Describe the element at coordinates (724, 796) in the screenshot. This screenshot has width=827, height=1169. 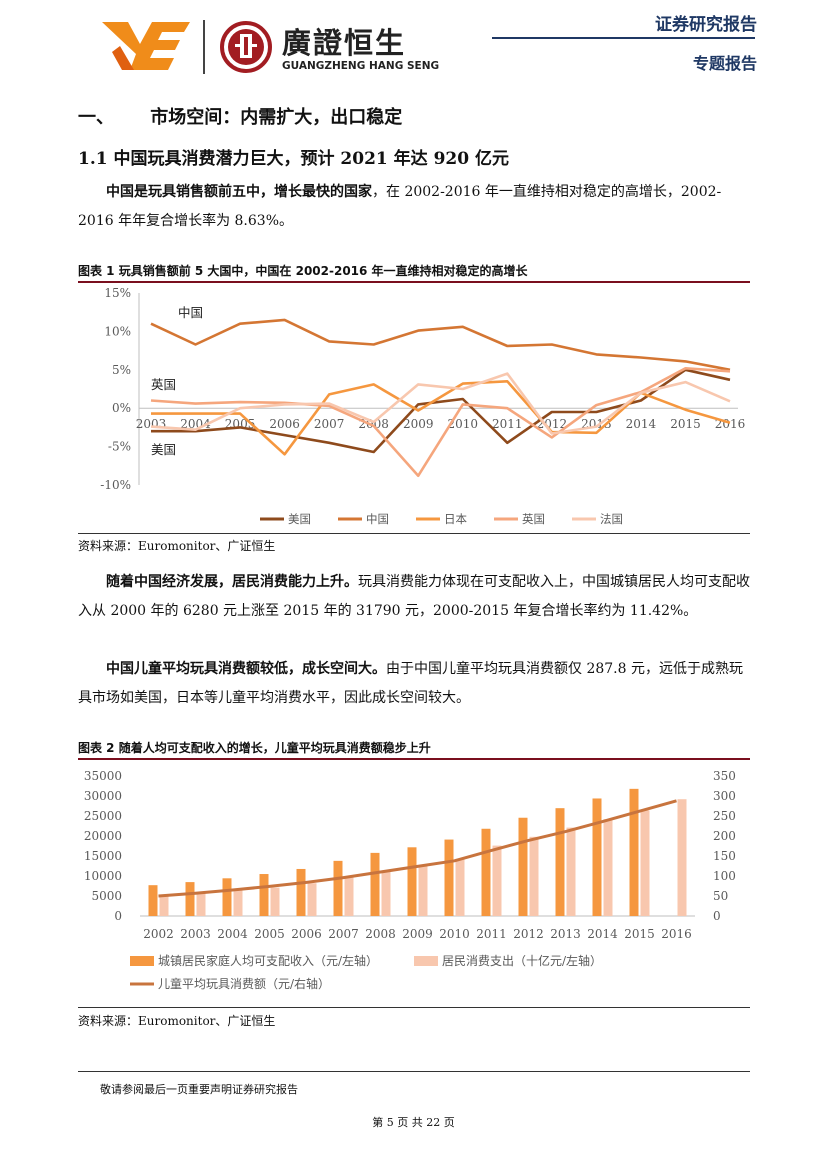
I see `y-right-tick-label: 300` at that location.